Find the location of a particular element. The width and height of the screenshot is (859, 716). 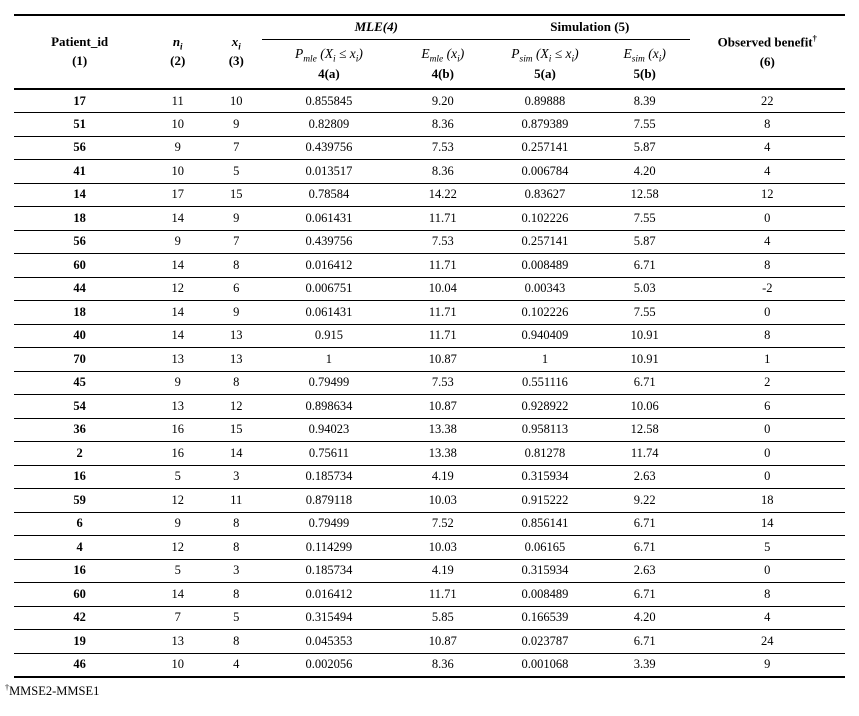

table-row: 59 12 11 0.879118 10.03 0.915222 9.22 18 is located at coordinates (429, 500).